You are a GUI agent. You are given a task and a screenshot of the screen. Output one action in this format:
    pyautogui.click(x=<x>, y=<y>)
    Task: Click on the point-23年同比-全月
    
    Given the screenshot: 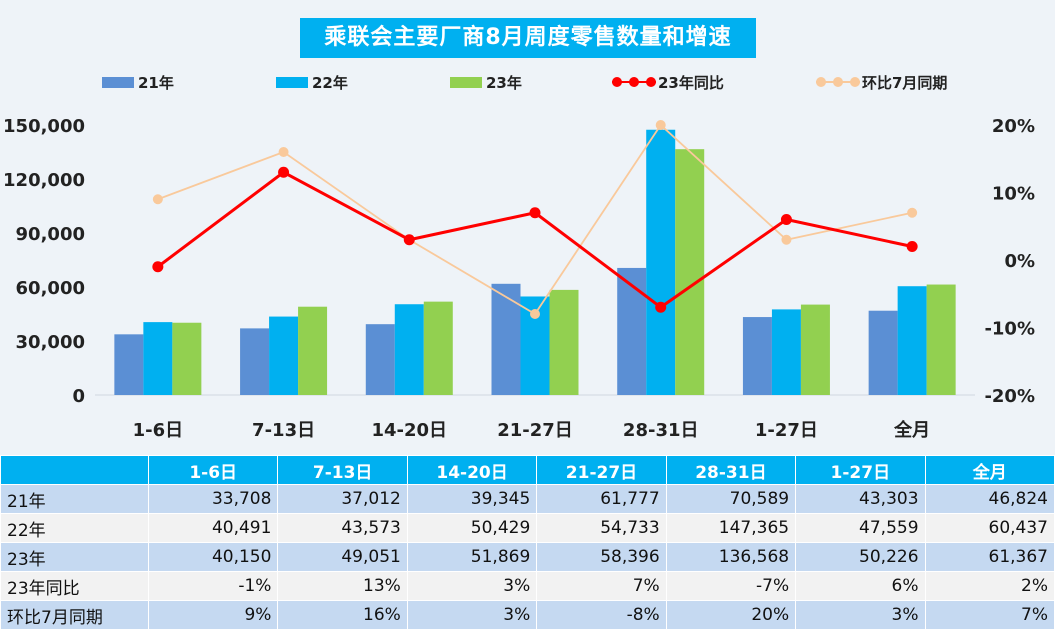 What is the action you would take?
    pyautogui.click(x=912, y=246)
    